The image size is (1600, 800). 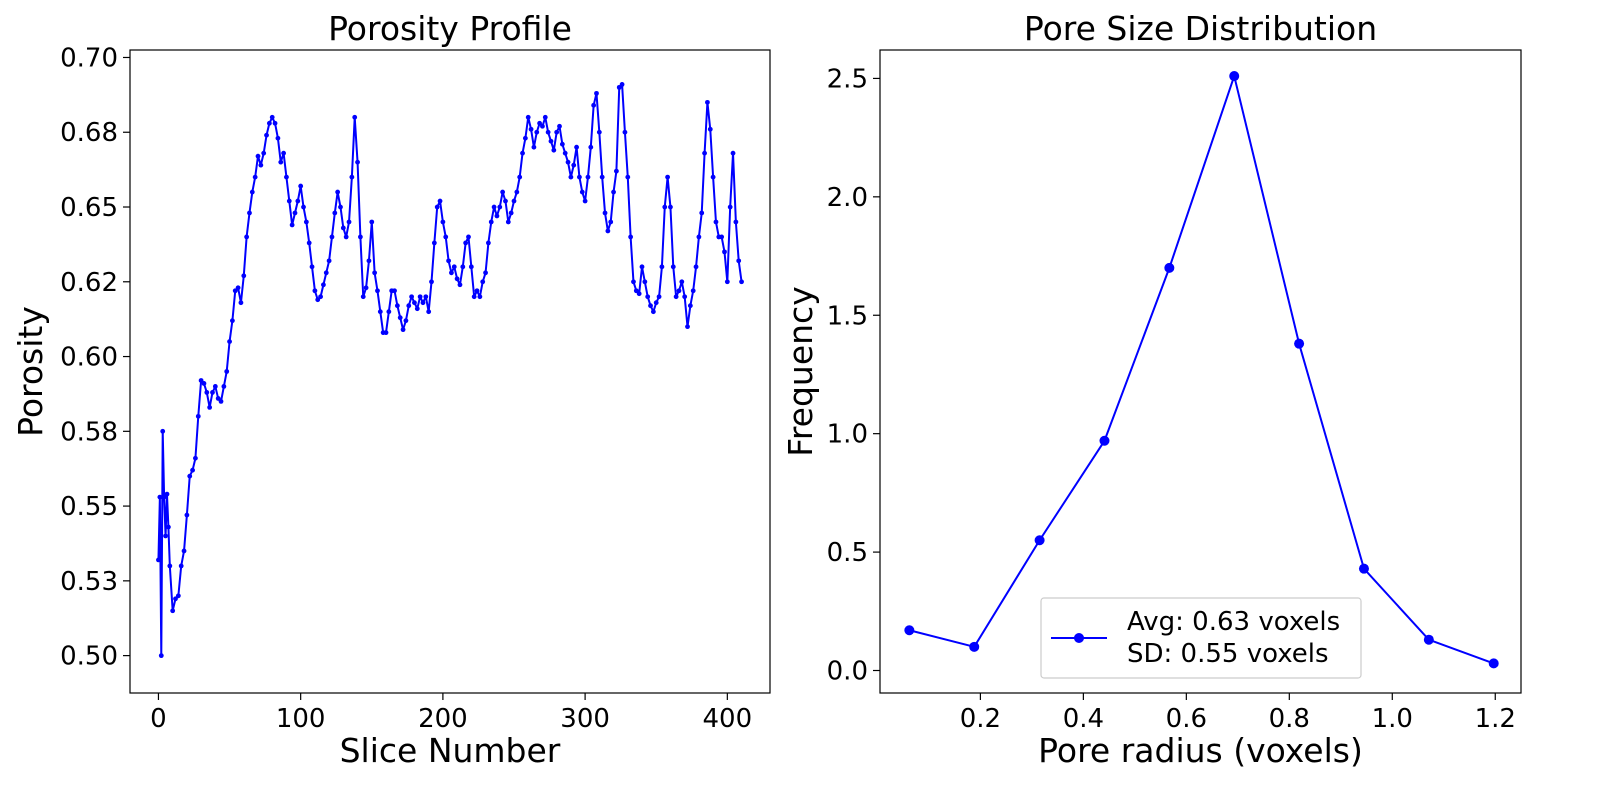 What do you see at coordinates (89, 358) in the screenshot?
I see `y-tick-label: 0.60` at bounding box center [89, 358].